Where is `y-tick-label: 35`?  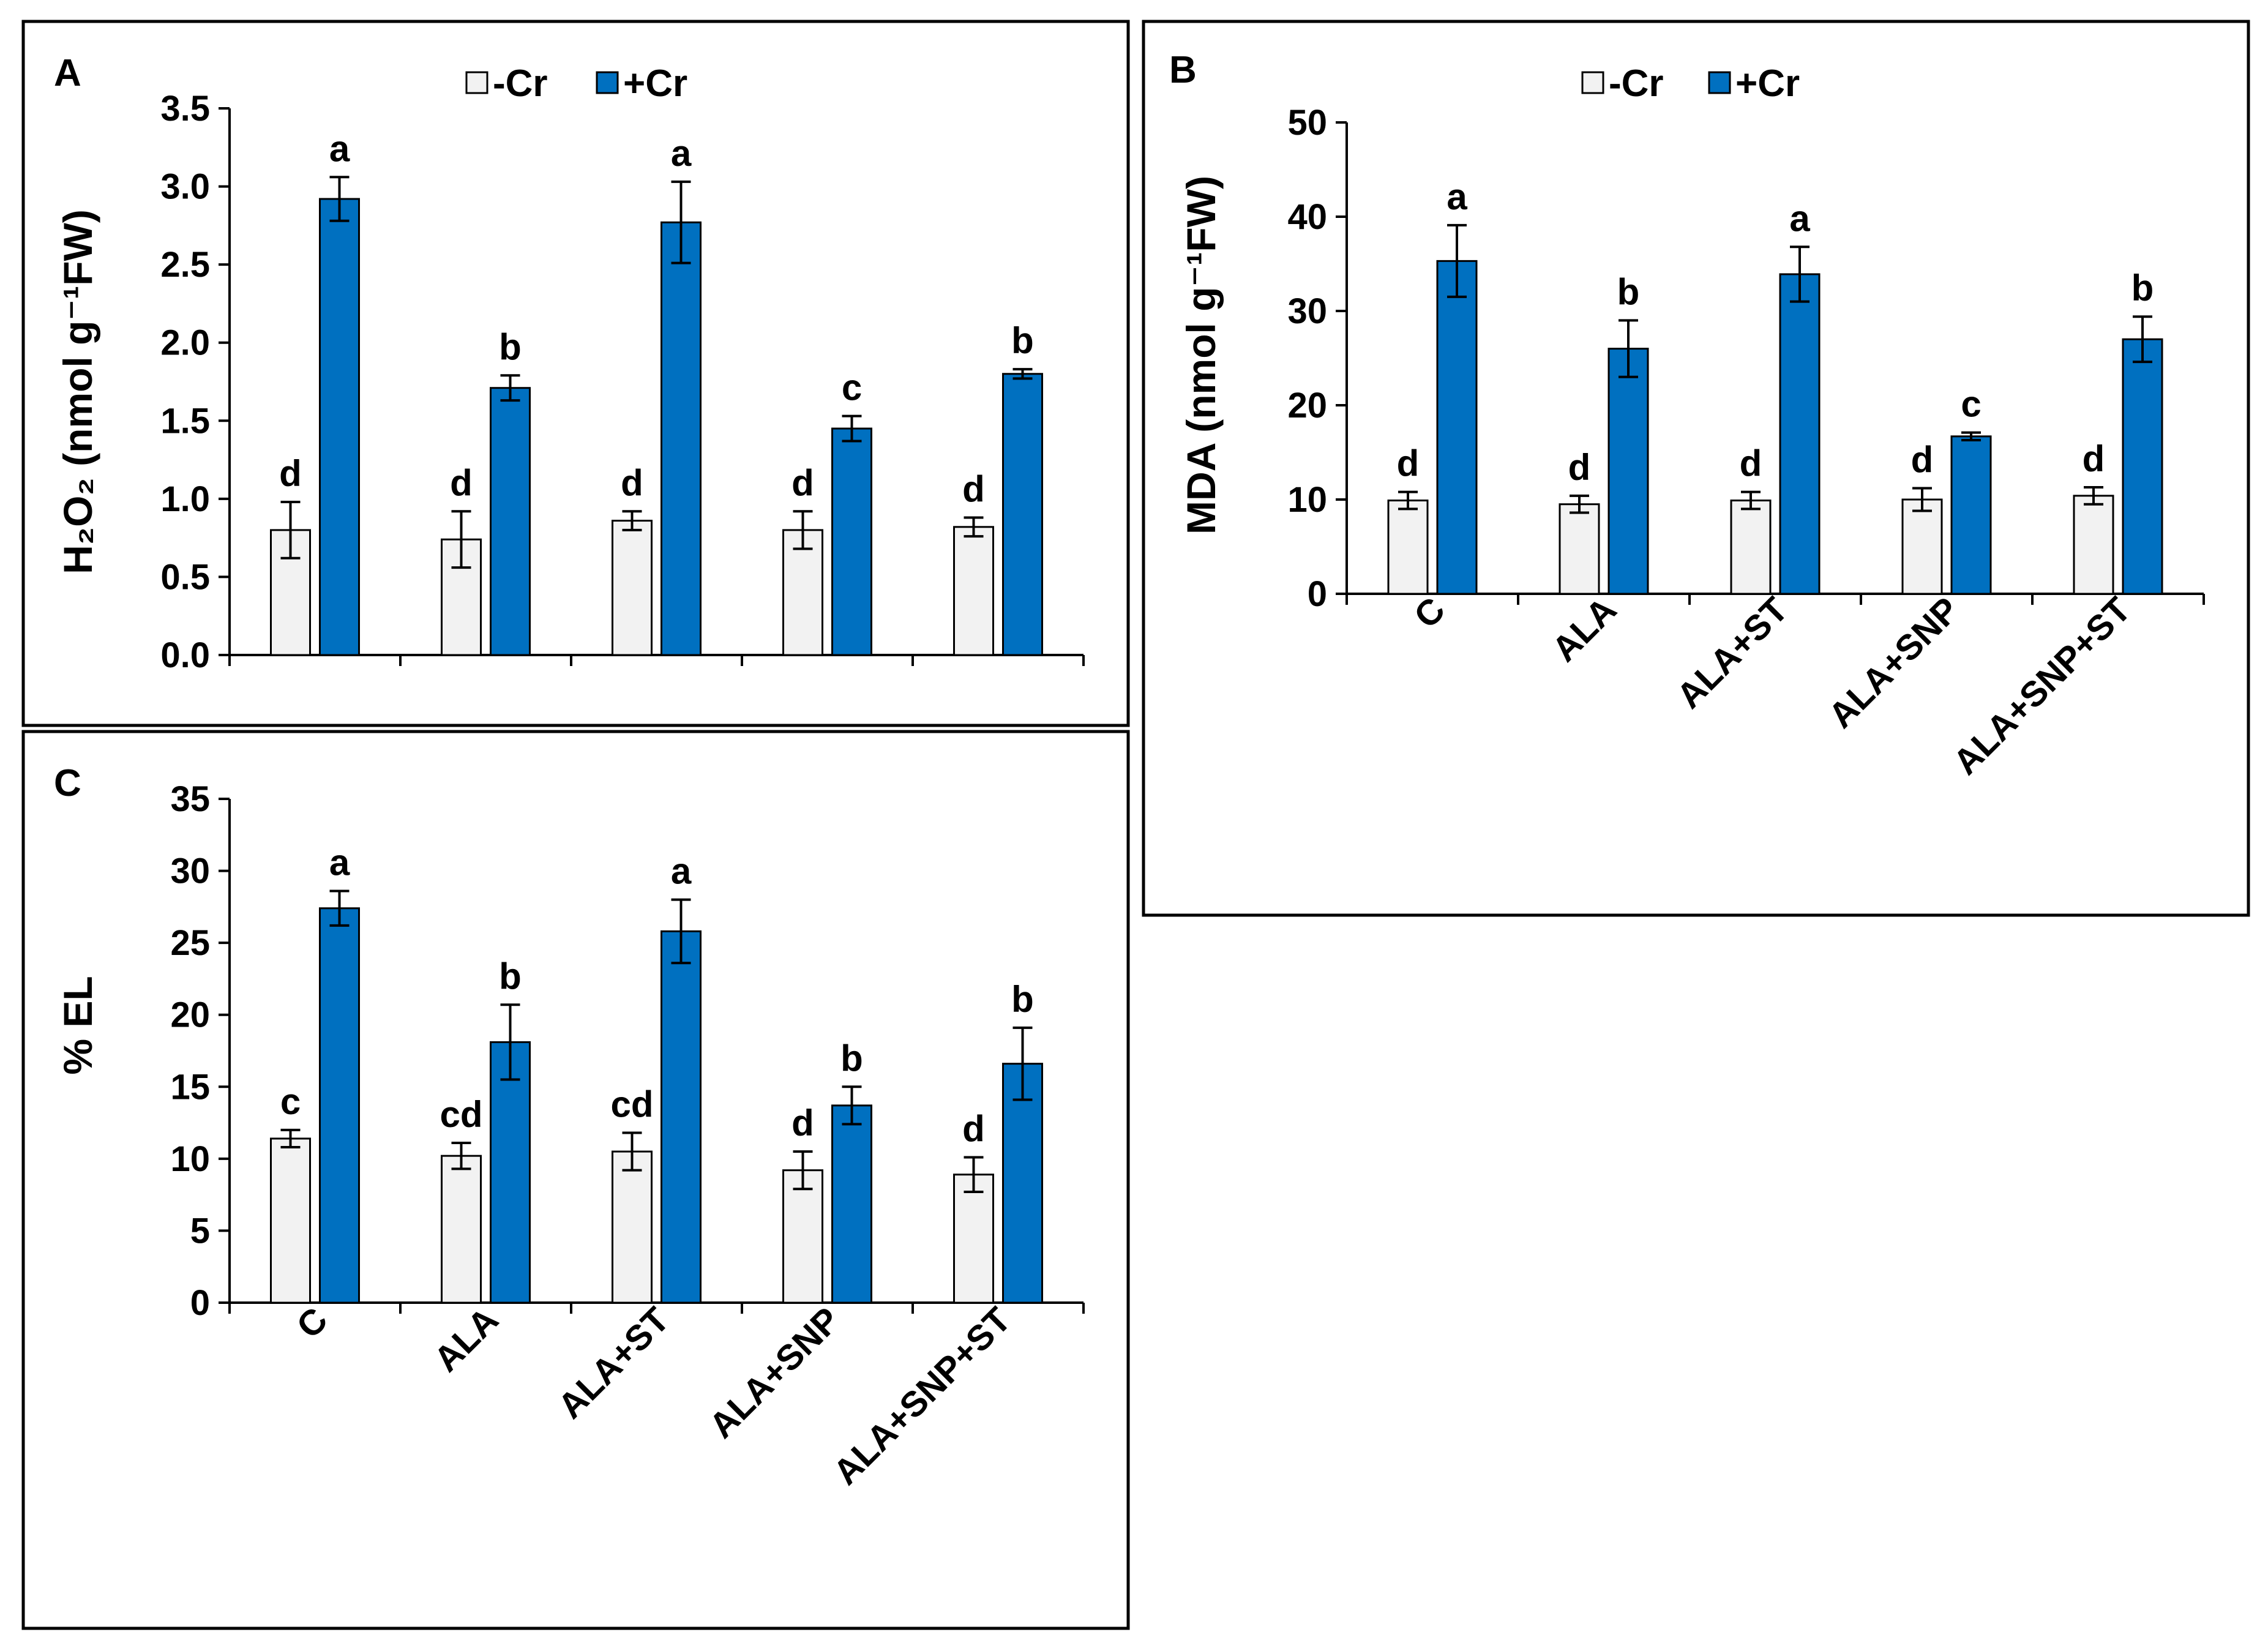
y-tick-label: 35 is located at coordinates (190, 799).